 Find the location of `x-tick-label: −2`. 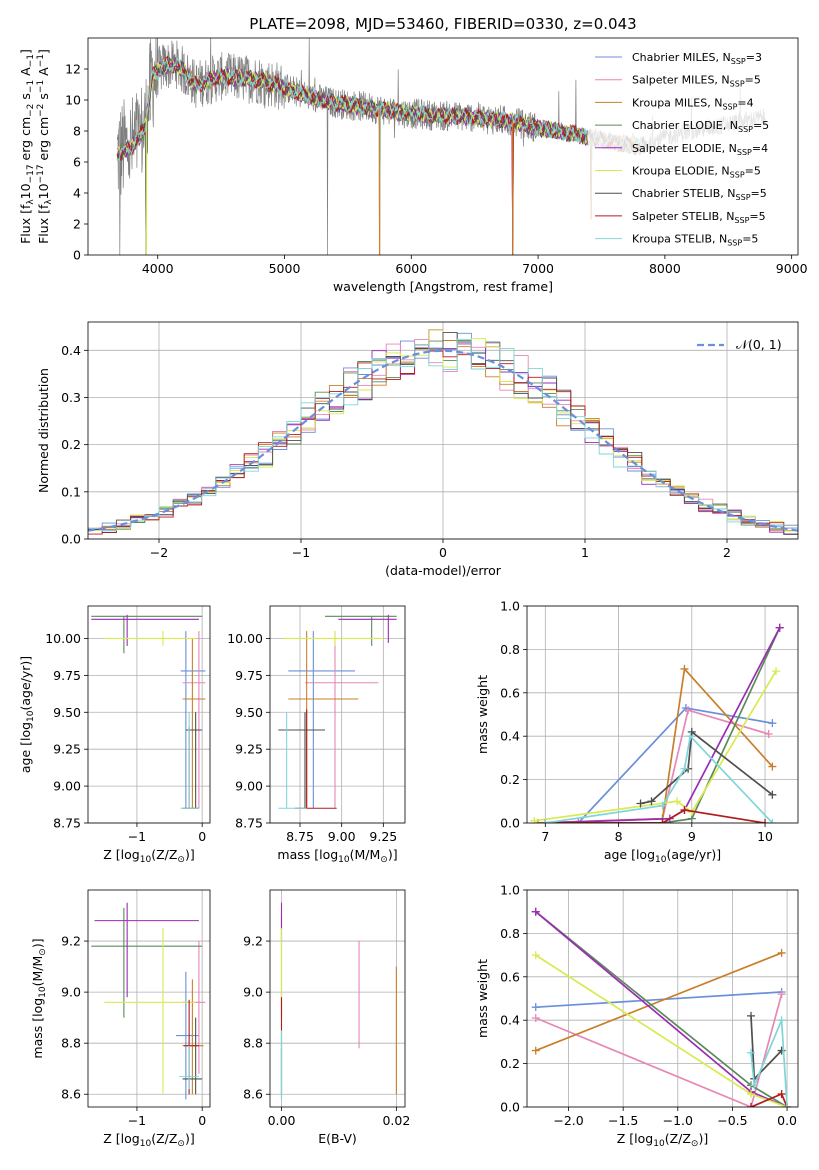

x-tick-label: −2 is located at coordinates (159, 552).